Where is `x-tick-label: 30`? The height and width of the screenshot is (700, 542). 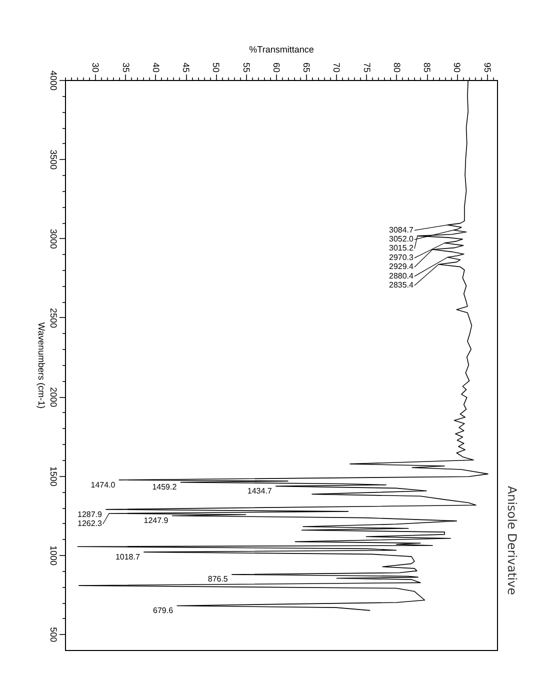
x-tick-label: 30 is located at coordinates (95, 67).